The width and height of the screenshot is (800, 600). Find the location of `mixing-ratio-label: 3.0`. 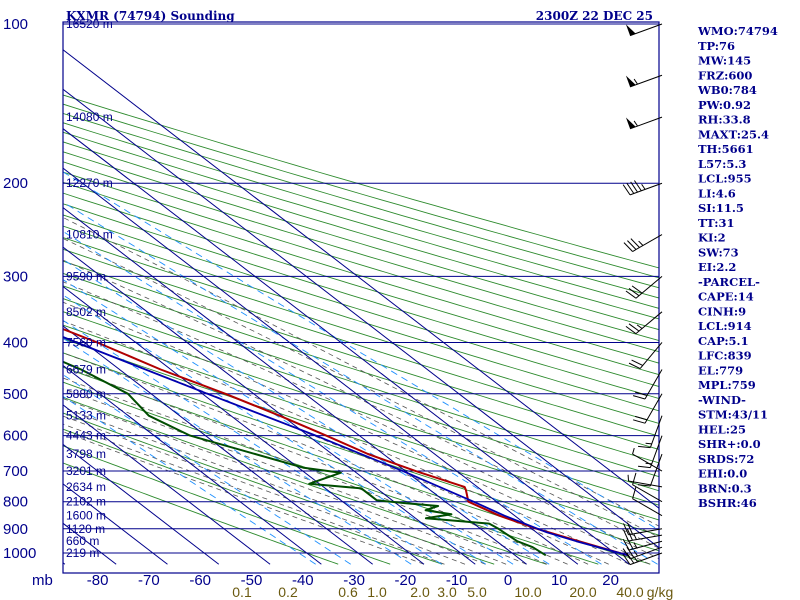

mixing-ratio-label: 3.0 is located at coordinates (447, 592).